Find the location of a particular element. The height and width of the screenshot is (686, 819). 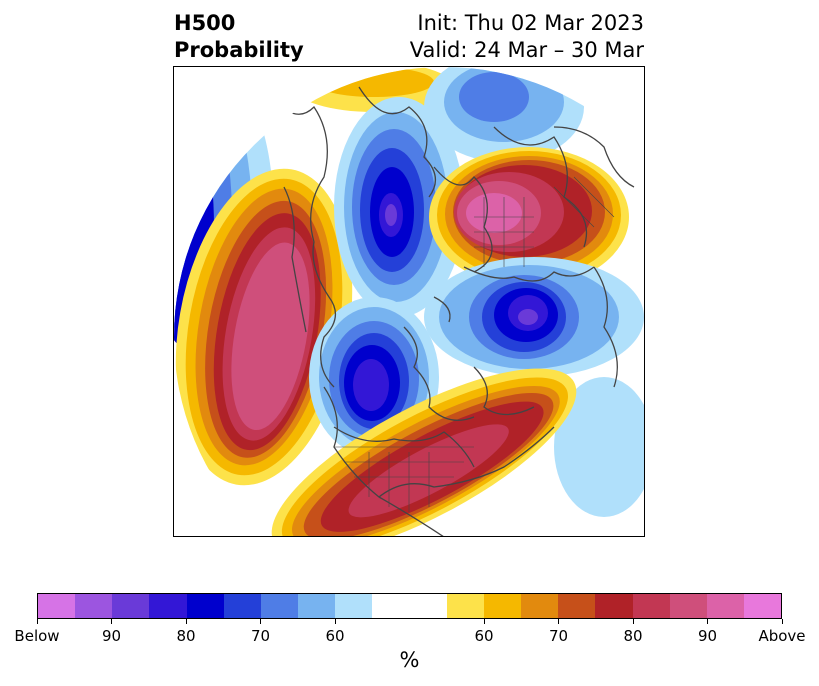

above-anomaly-east-asia is located at coordinates (264, 327).